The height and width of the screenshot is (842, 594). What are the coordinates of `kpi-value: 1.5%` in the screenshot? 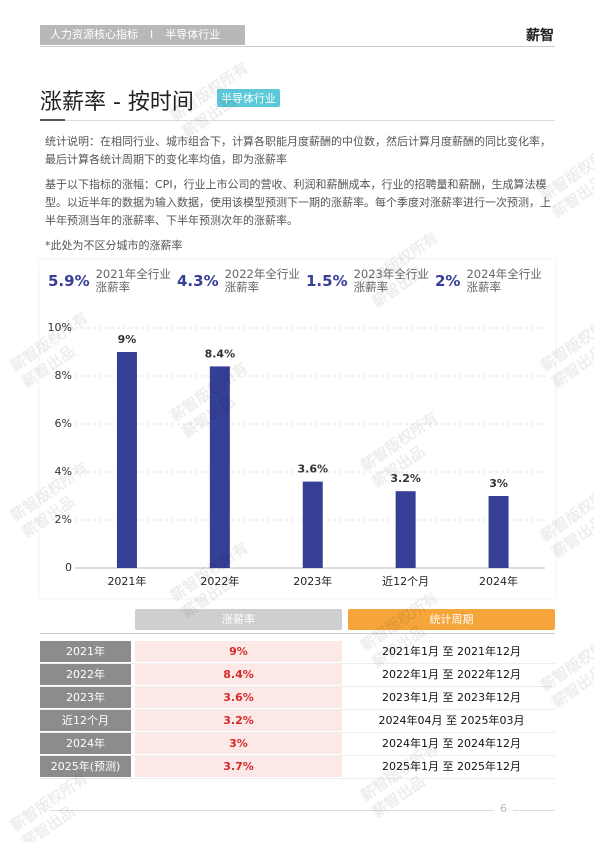 It's located at (327, 281).